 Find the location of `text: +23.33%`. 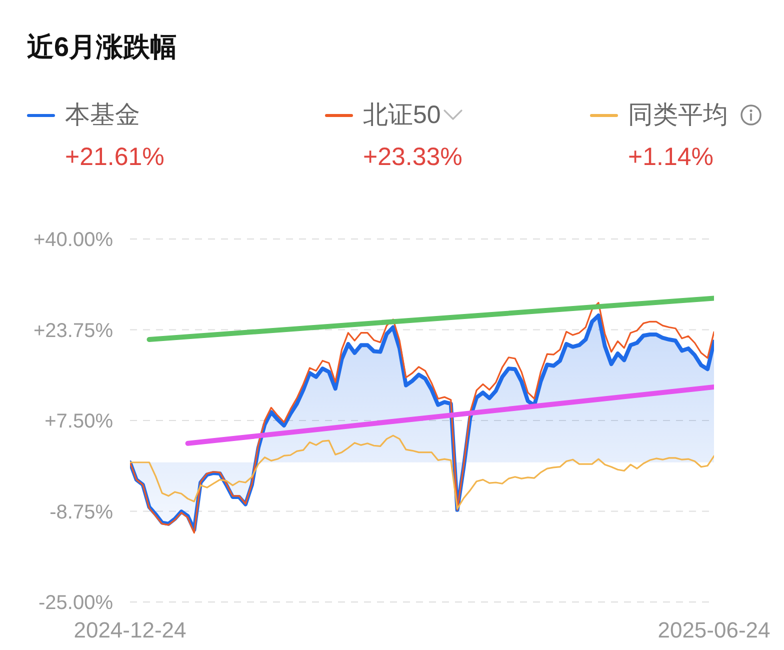

text: +23.33% is located at coordinates (412, 157).